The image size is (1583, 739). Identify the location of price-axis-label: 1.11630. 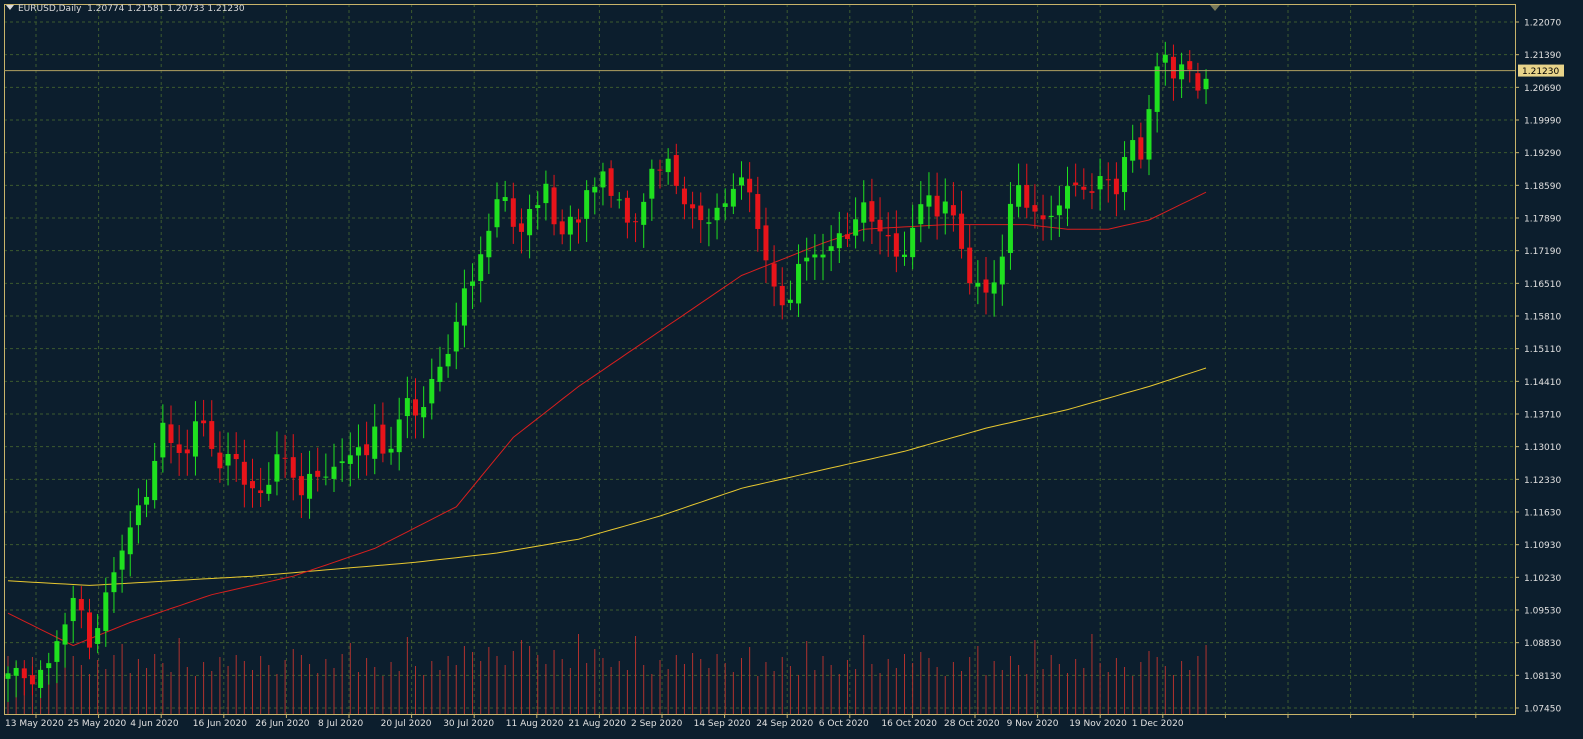
(1542, 514).